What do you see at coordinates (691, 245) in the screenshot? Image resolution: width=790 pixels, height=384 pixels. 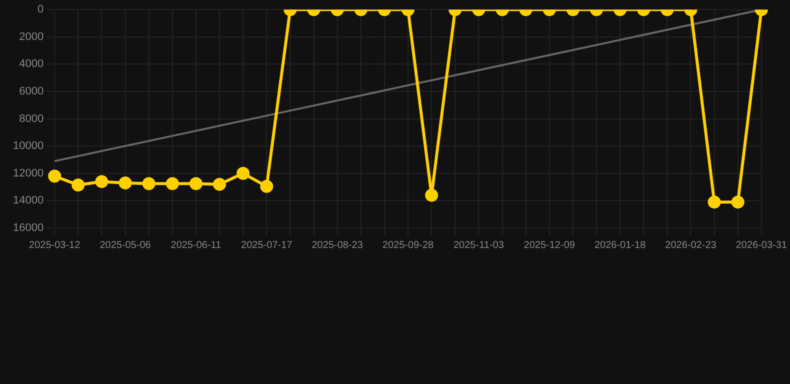 I see `x-tick-label: 2026-02-23` at bounding box center [691, 245].